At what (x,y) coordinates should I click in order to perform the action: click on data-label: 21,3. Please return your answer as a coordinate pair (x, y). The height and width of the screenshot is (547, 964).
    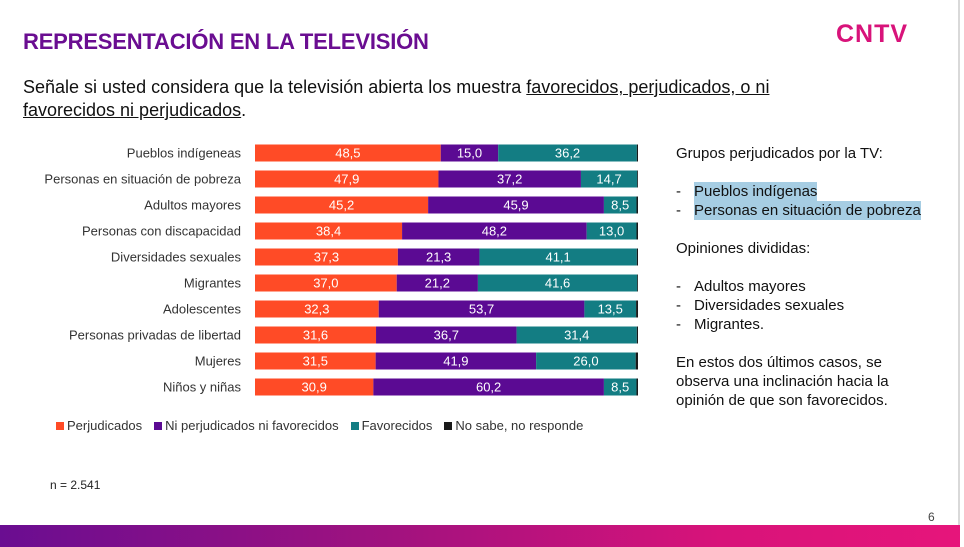
    Looking at the image, I should click on (438, 257).